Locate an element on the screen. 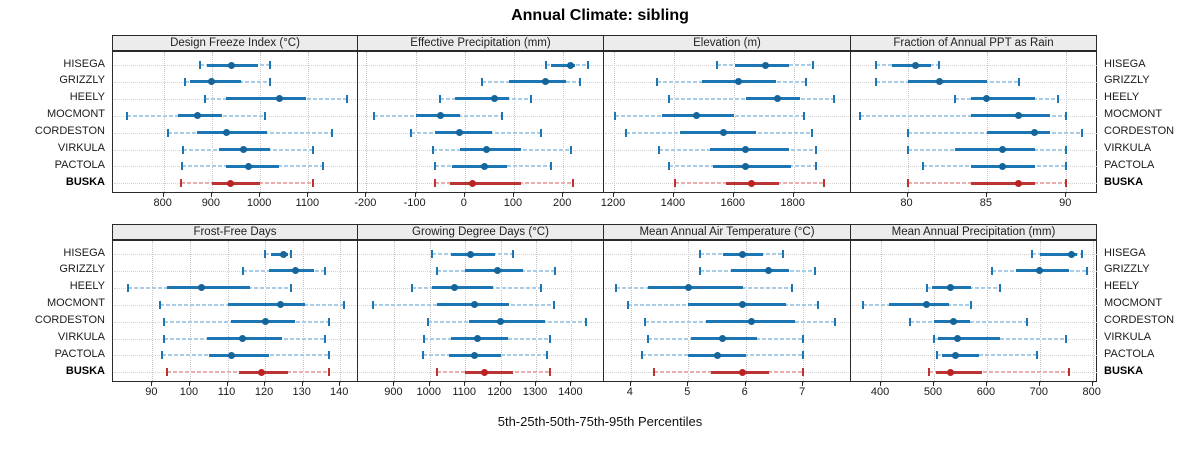  station-label-right-heely: HEELY is located at coordinates (1122, 97).